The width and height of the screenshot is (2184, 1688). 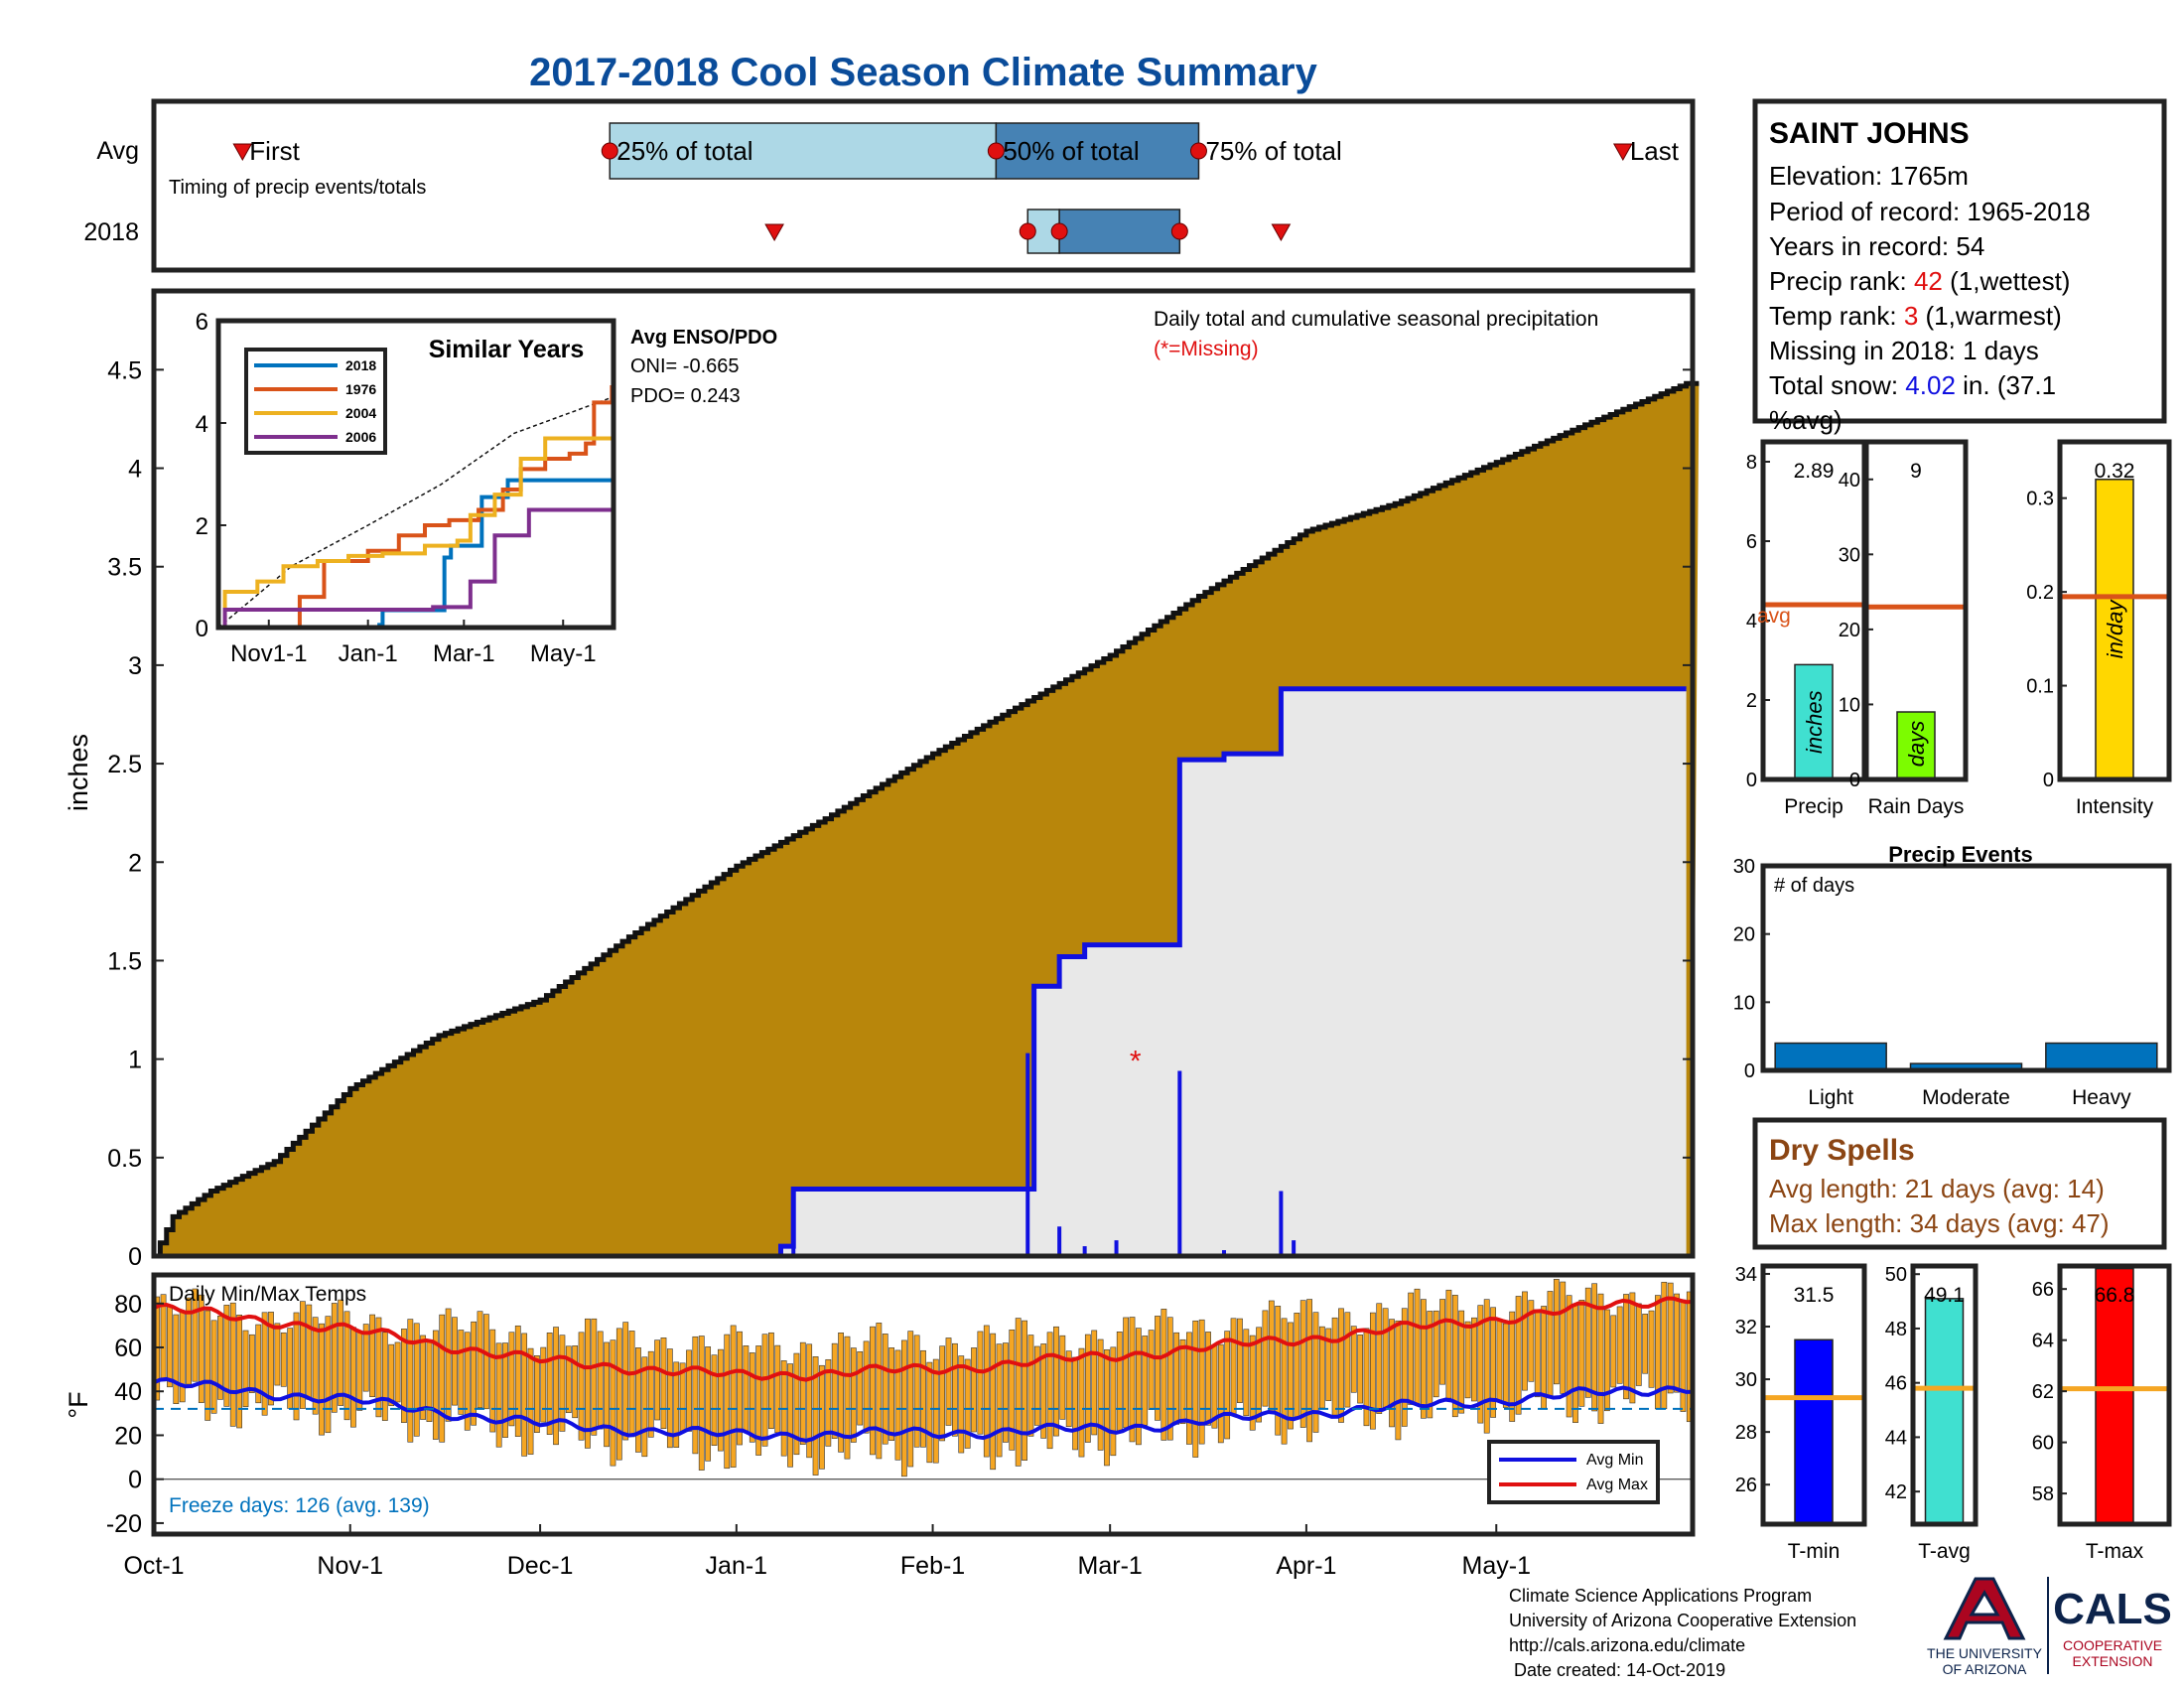 What do you see at coordinates (135, 470) in the screenshot?
I see `main-precip-ytick-label: 4` at bounding box center [135, 470].